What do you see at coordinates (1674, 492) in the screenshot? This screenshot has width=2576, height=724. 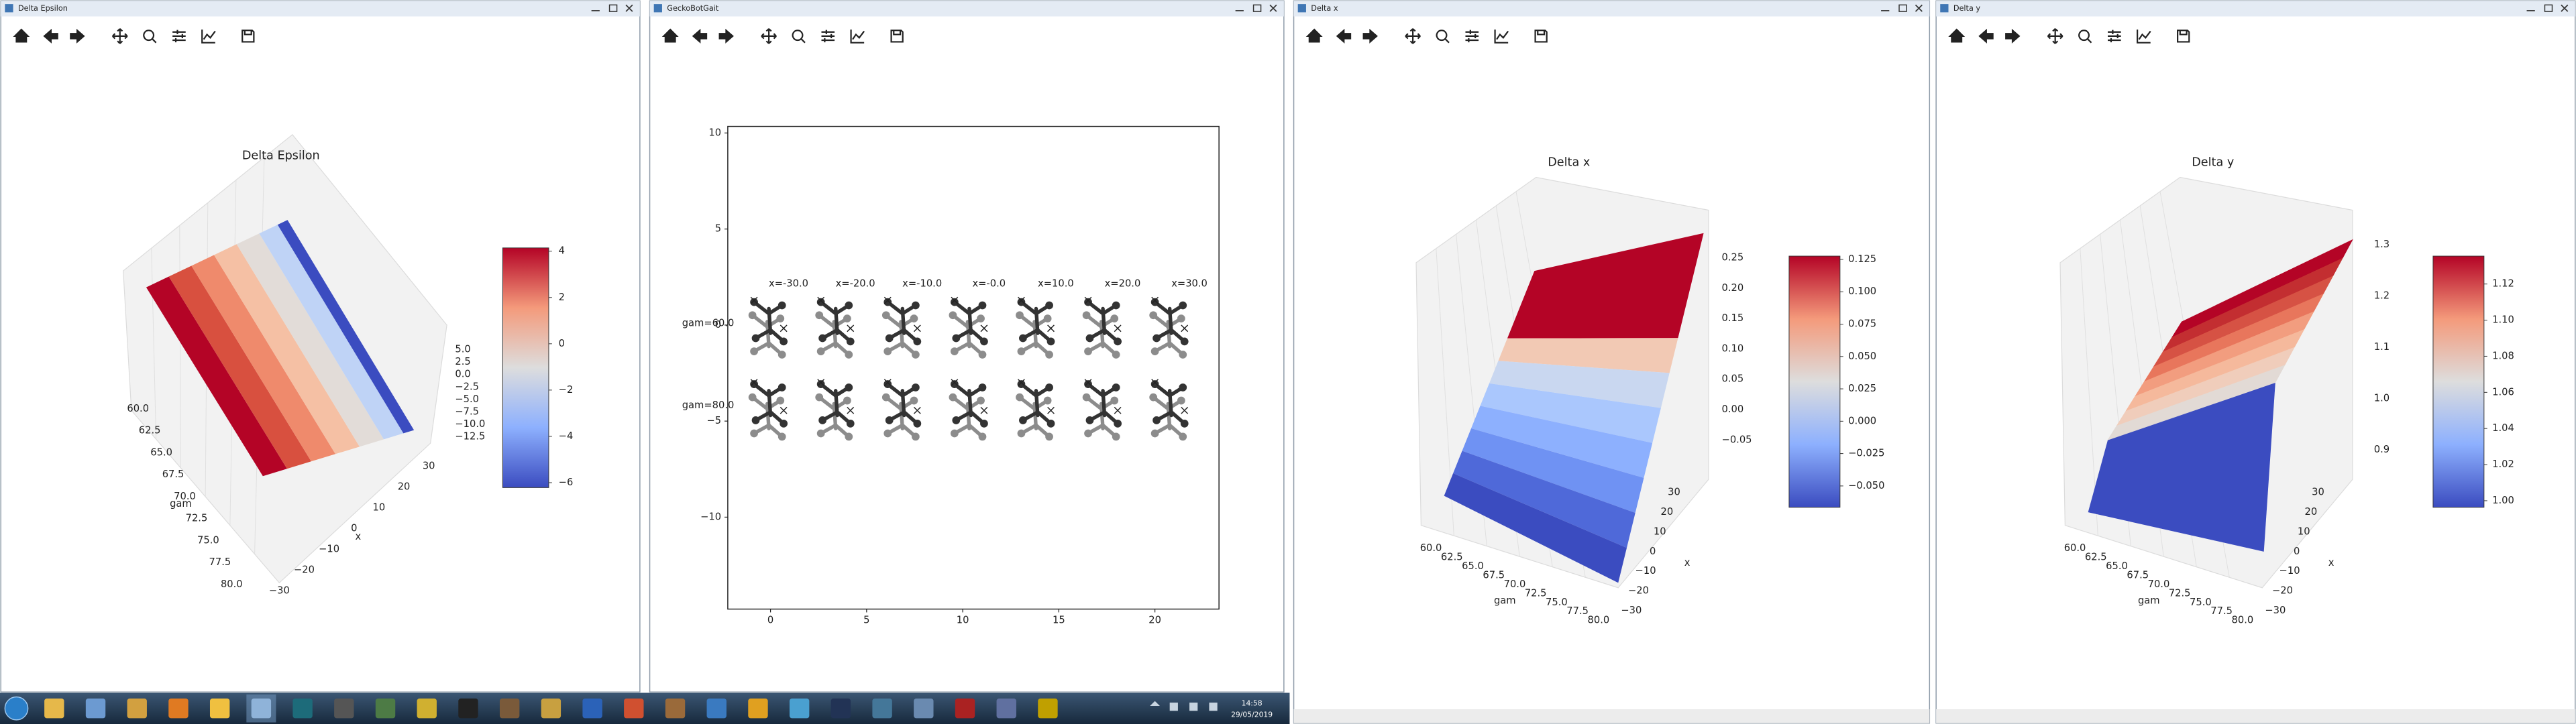 I see `x-tick-label: 30` at bounding box center [1674, 492].